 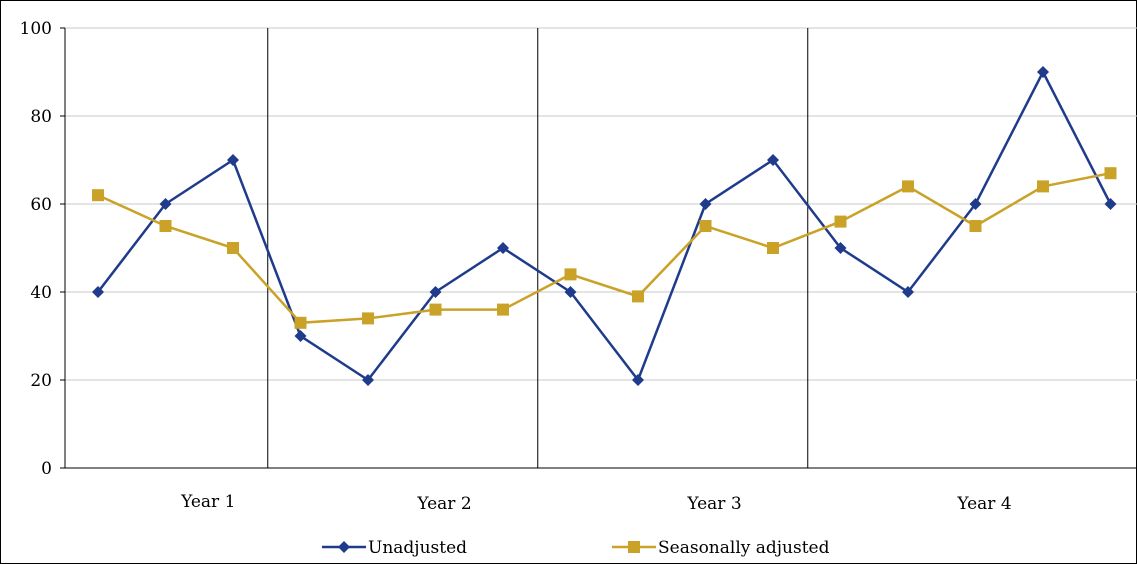 What do you see at coordinates (713, 504) in the screenshot?
I see `category-label: Year 3` at bounding box center [713, 504].